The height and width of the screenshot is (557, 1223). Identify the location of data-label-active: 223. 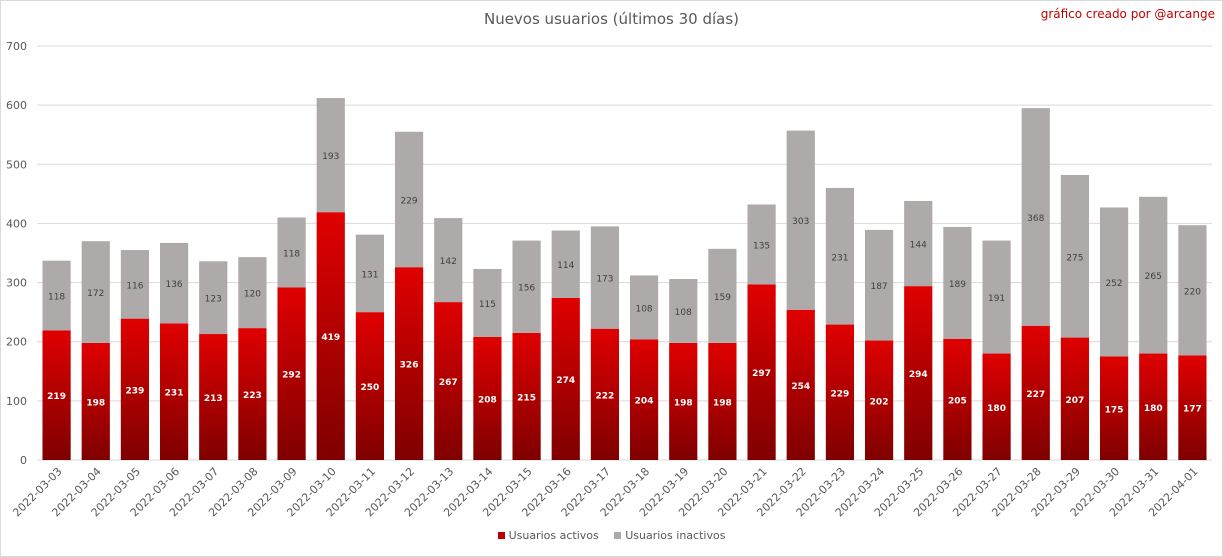
(252, 396).